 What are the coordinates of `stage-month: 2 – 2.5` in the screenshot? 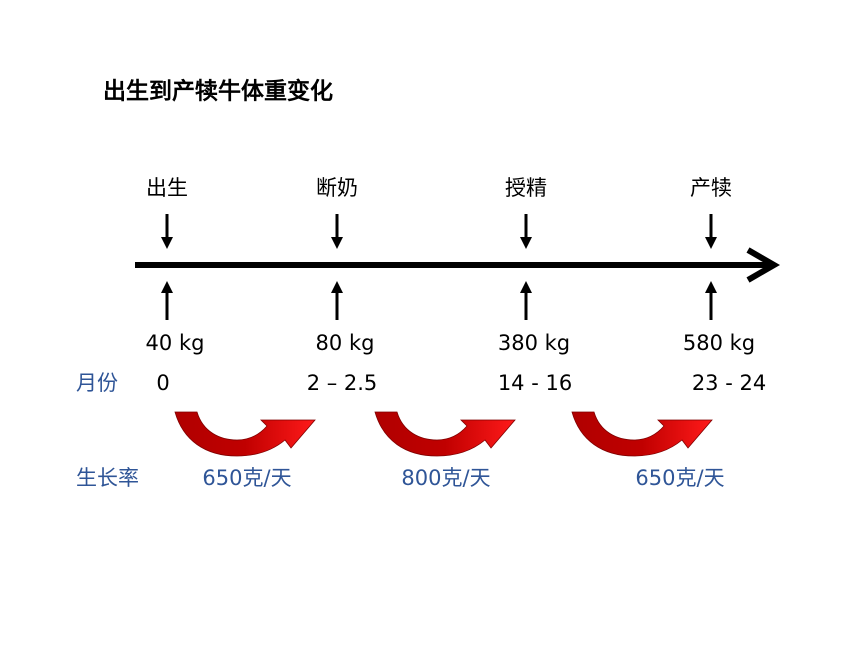 It's located at (342, 383).